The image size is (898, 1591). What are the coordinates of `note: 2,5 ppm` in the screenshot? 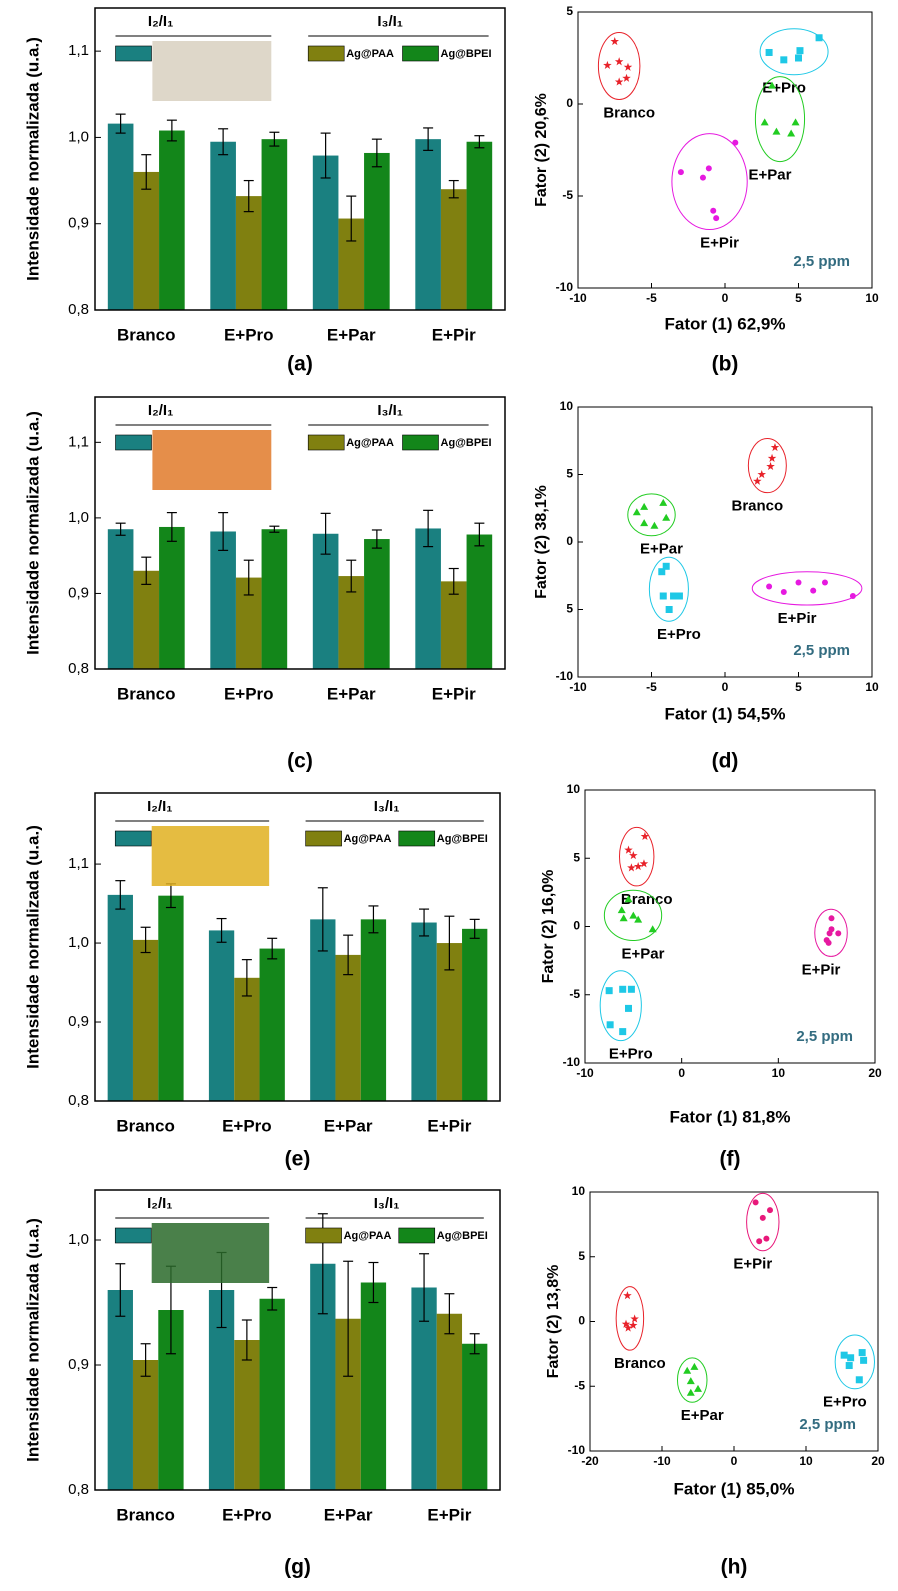 It's located at (821, 261).